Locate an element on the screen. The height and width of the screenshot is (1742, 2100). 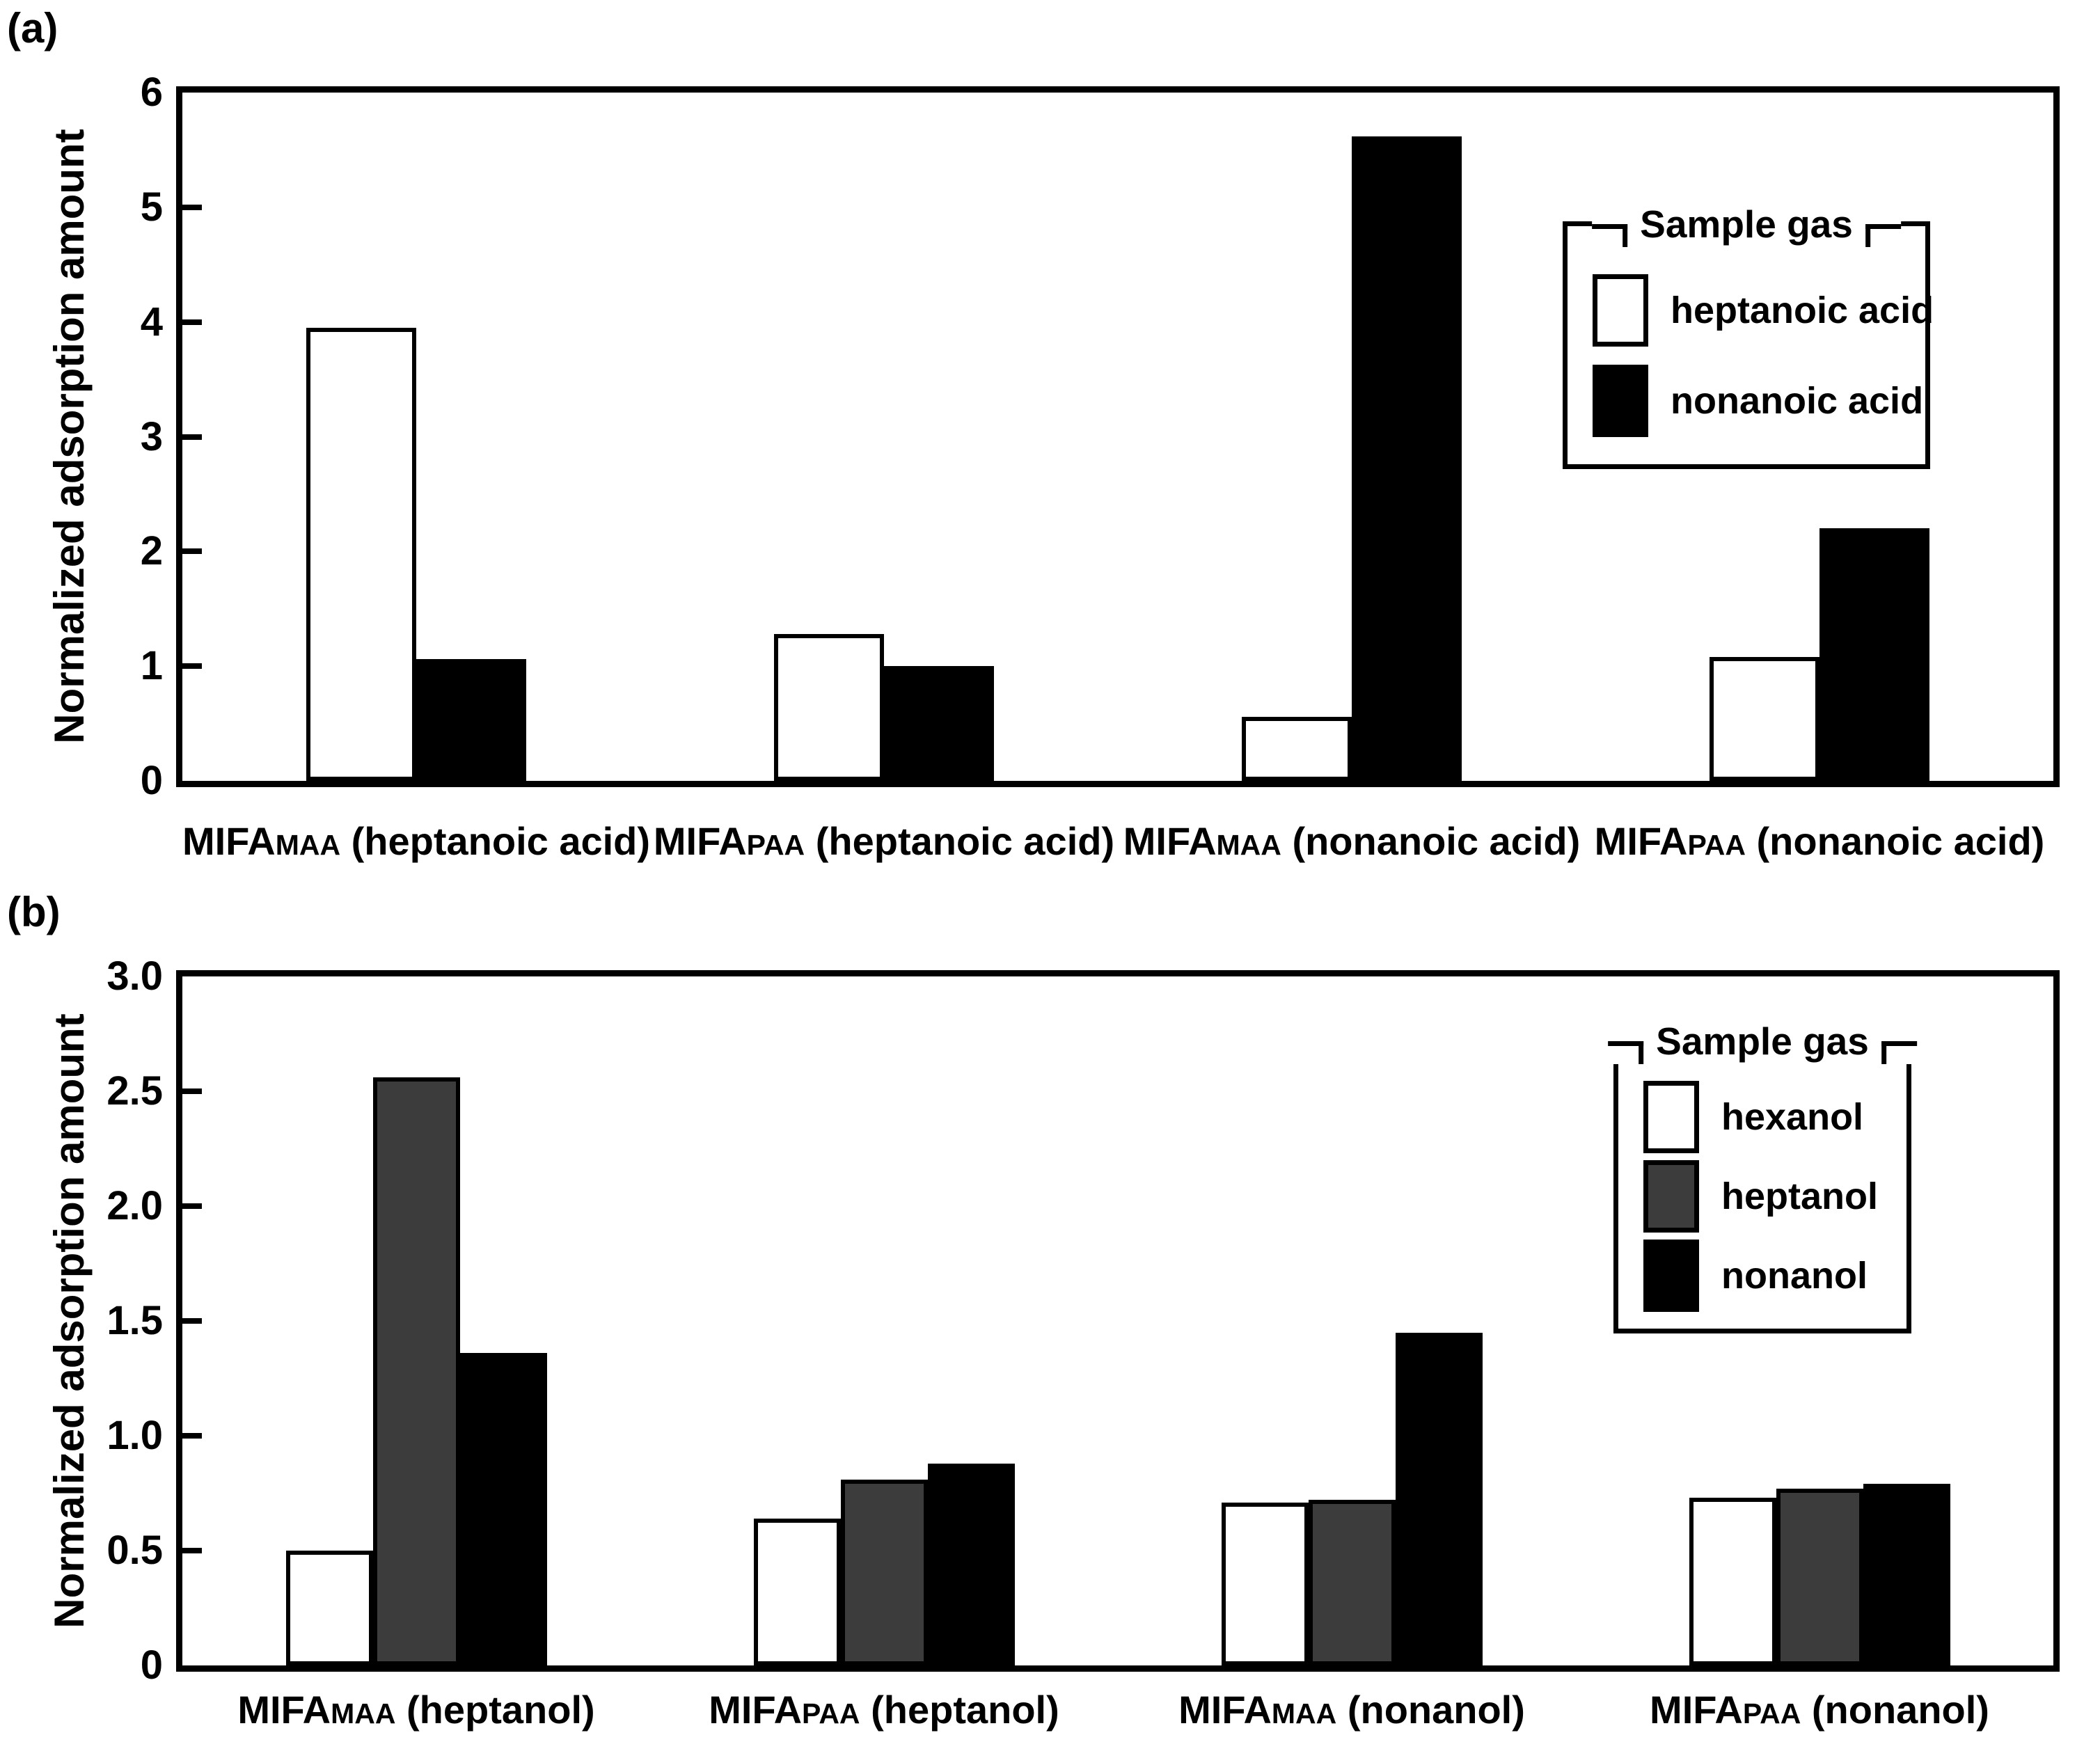
panel-a-bar-nonanoic-acid-group4 is located at coordinates (1874, 654).